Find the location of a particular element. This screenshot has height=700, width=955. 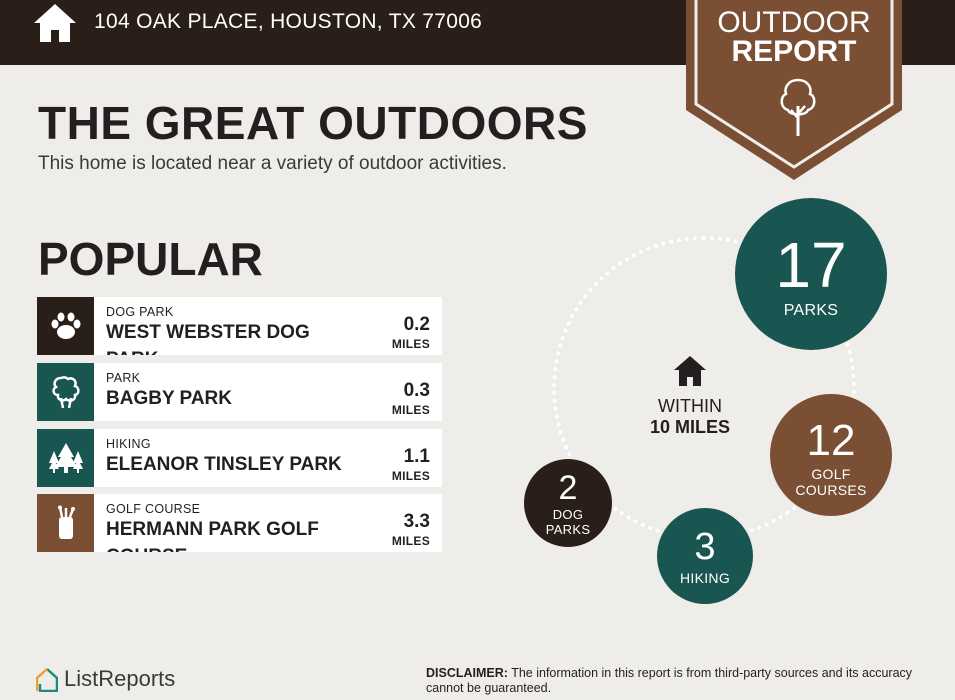

item-name: WEST WEBSTER DOG PARK is located at coordinates (208, 338).